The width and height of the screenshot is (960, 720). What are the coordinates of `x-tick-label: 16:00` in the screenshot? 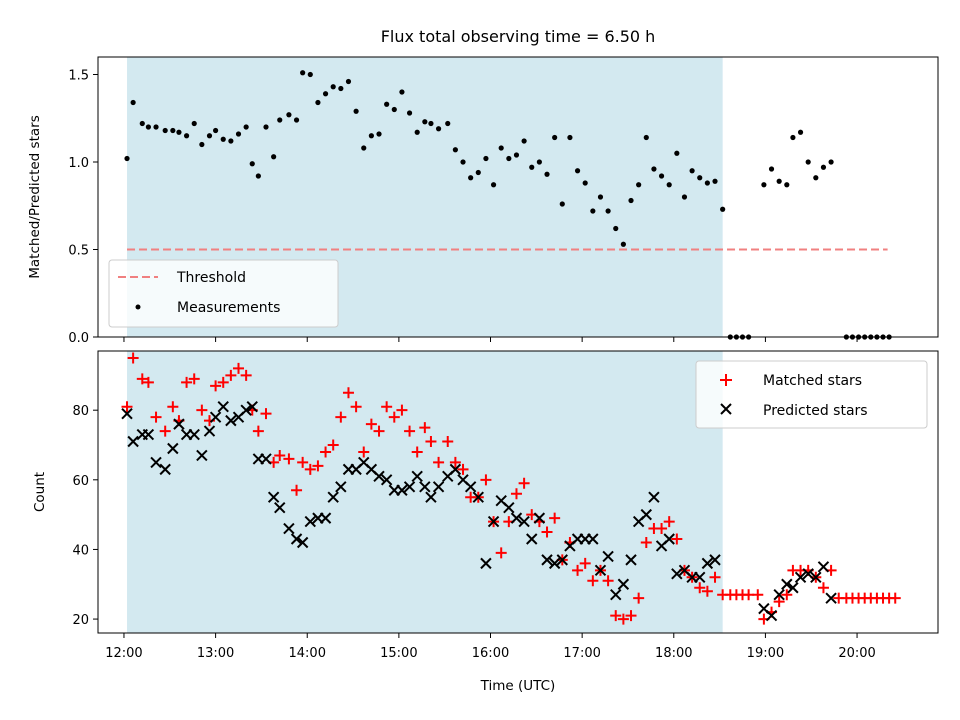 It's located at (490, 653).